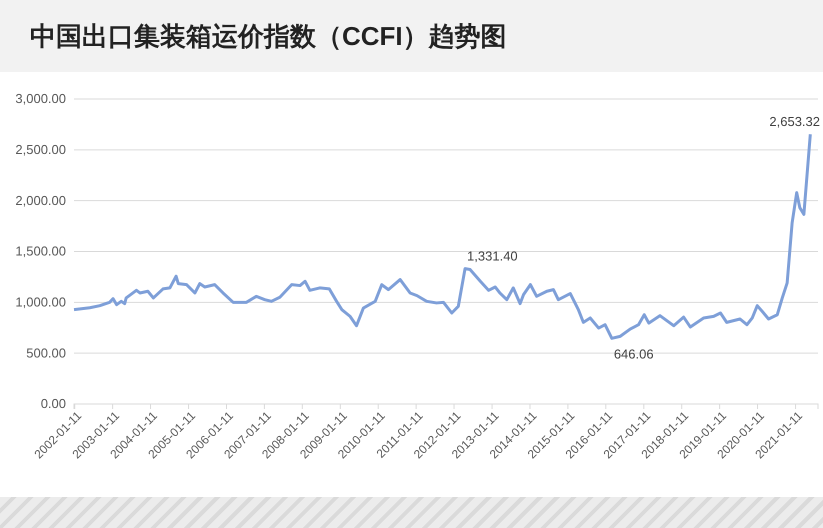 The height and width of the screenshot is (528, 823). Describe the element at coordinates (40, 251) in the screenshot. I see `y-tick-label: 1,500.00` at that location.